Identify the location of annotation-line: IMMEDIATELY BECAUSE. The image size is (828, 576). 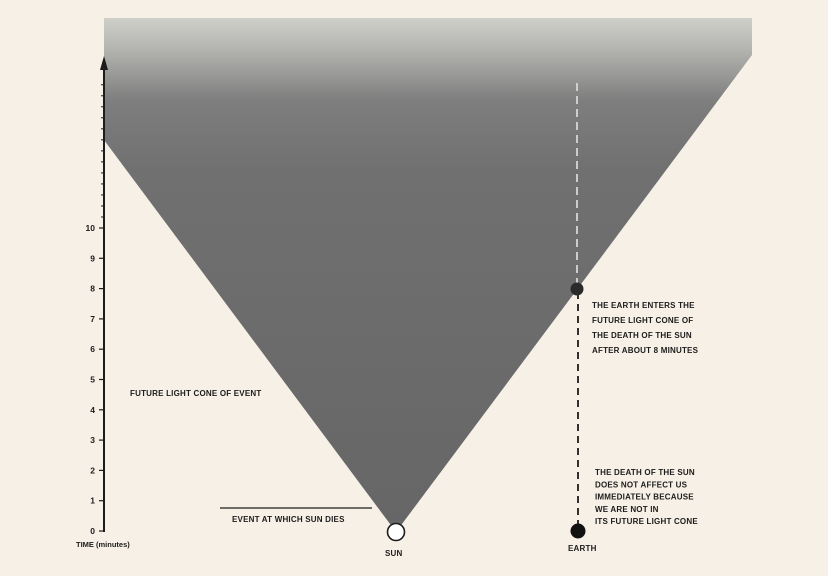
(644, 497).